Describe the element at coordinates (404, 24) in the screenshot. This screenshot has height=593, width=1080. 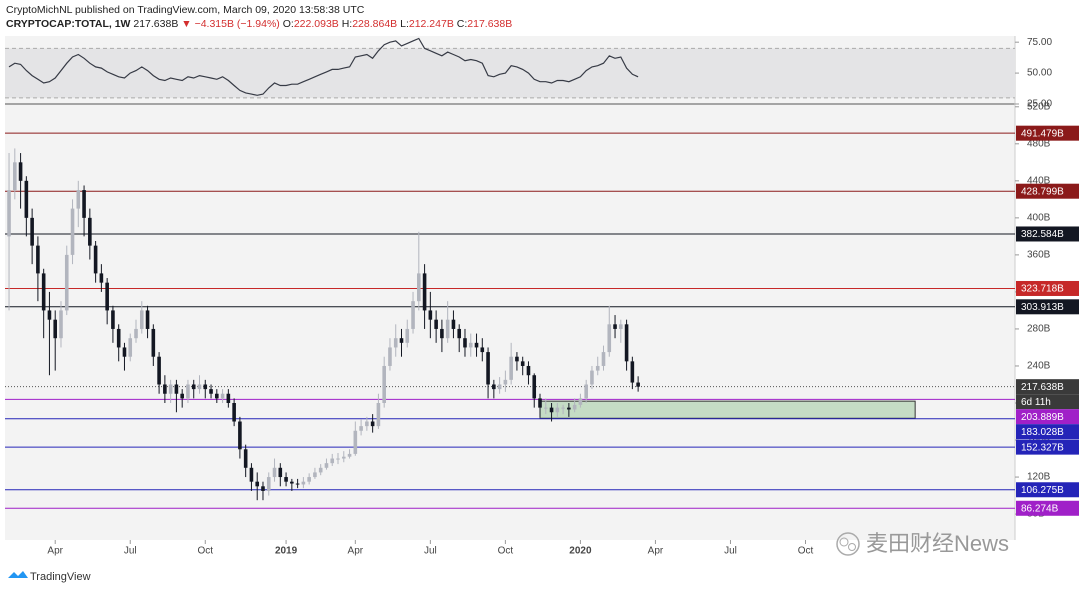
I see `ohlc-label: L:` at that location.